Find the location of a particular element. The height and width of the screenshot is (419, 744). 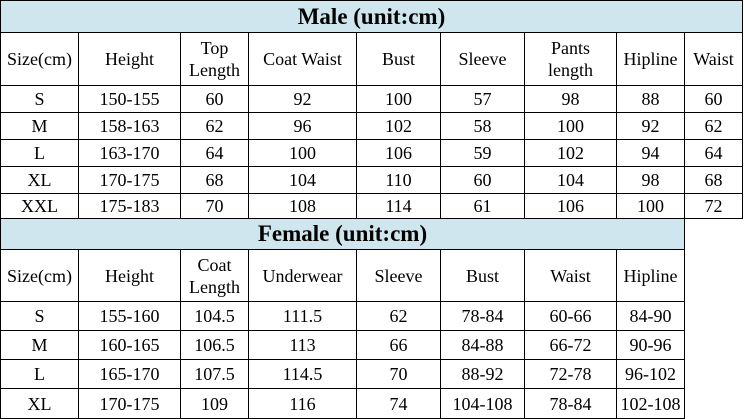

data-cell: 60-66 is located at coordinates (570, 316).